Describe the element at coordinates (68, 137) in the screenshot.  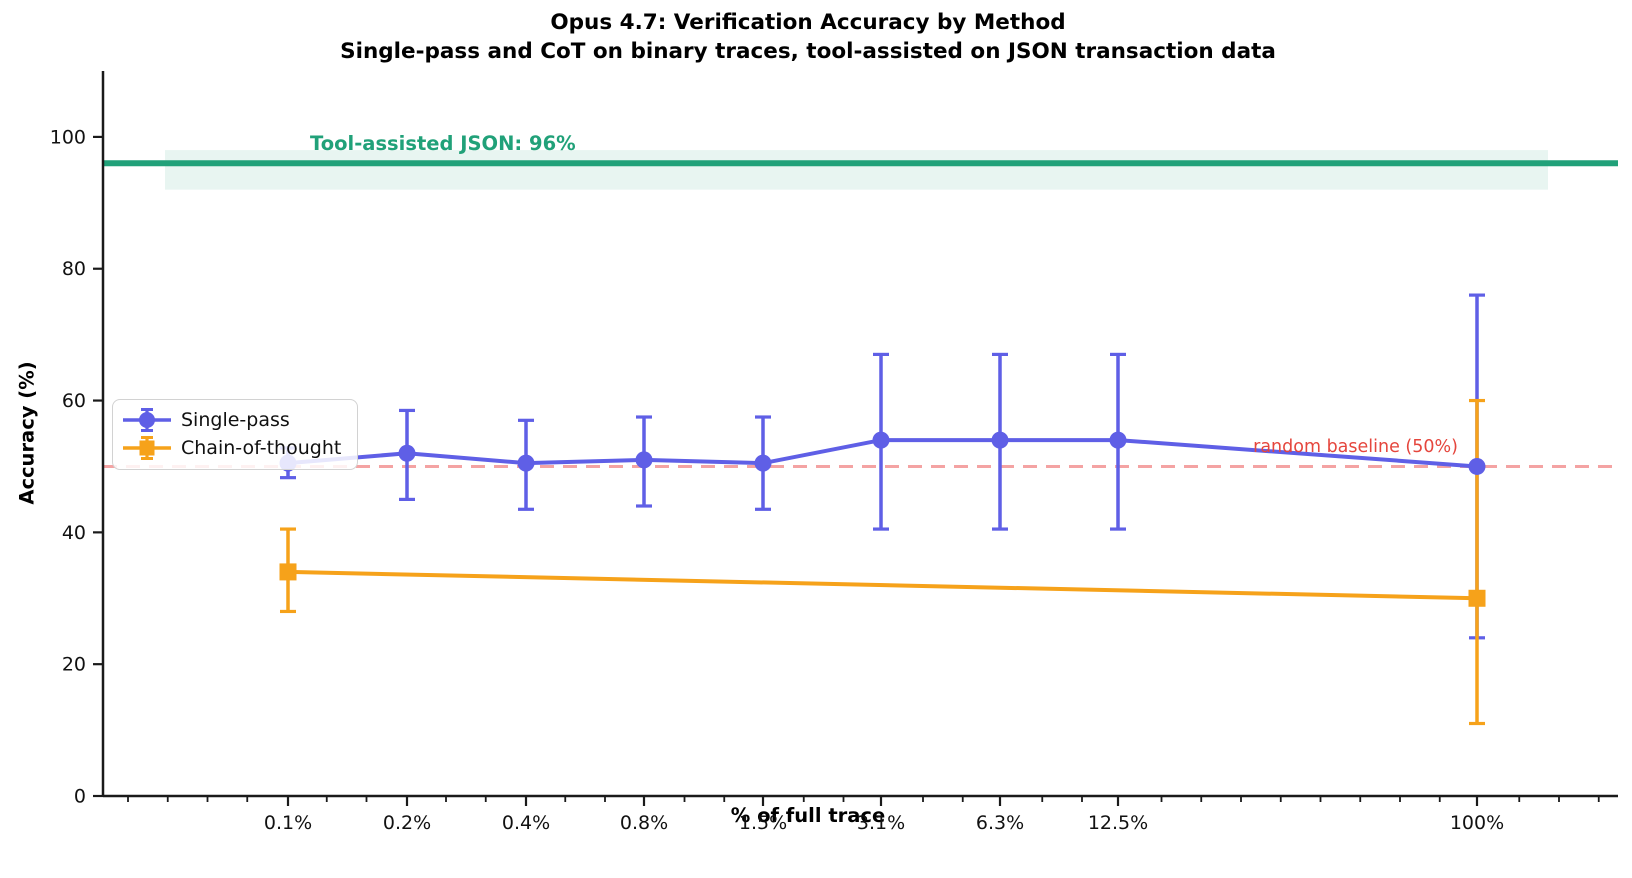
I see `y-tick-label: 100` at that location.